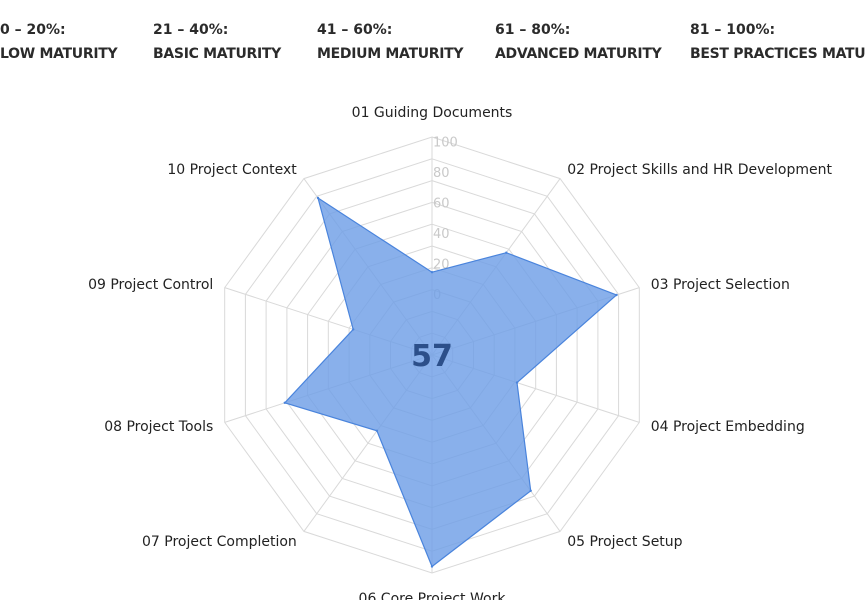  Describe the element at coordinates (624, 542) in the screenshot. I see `axis-label: 05 Project Setup` at that location.